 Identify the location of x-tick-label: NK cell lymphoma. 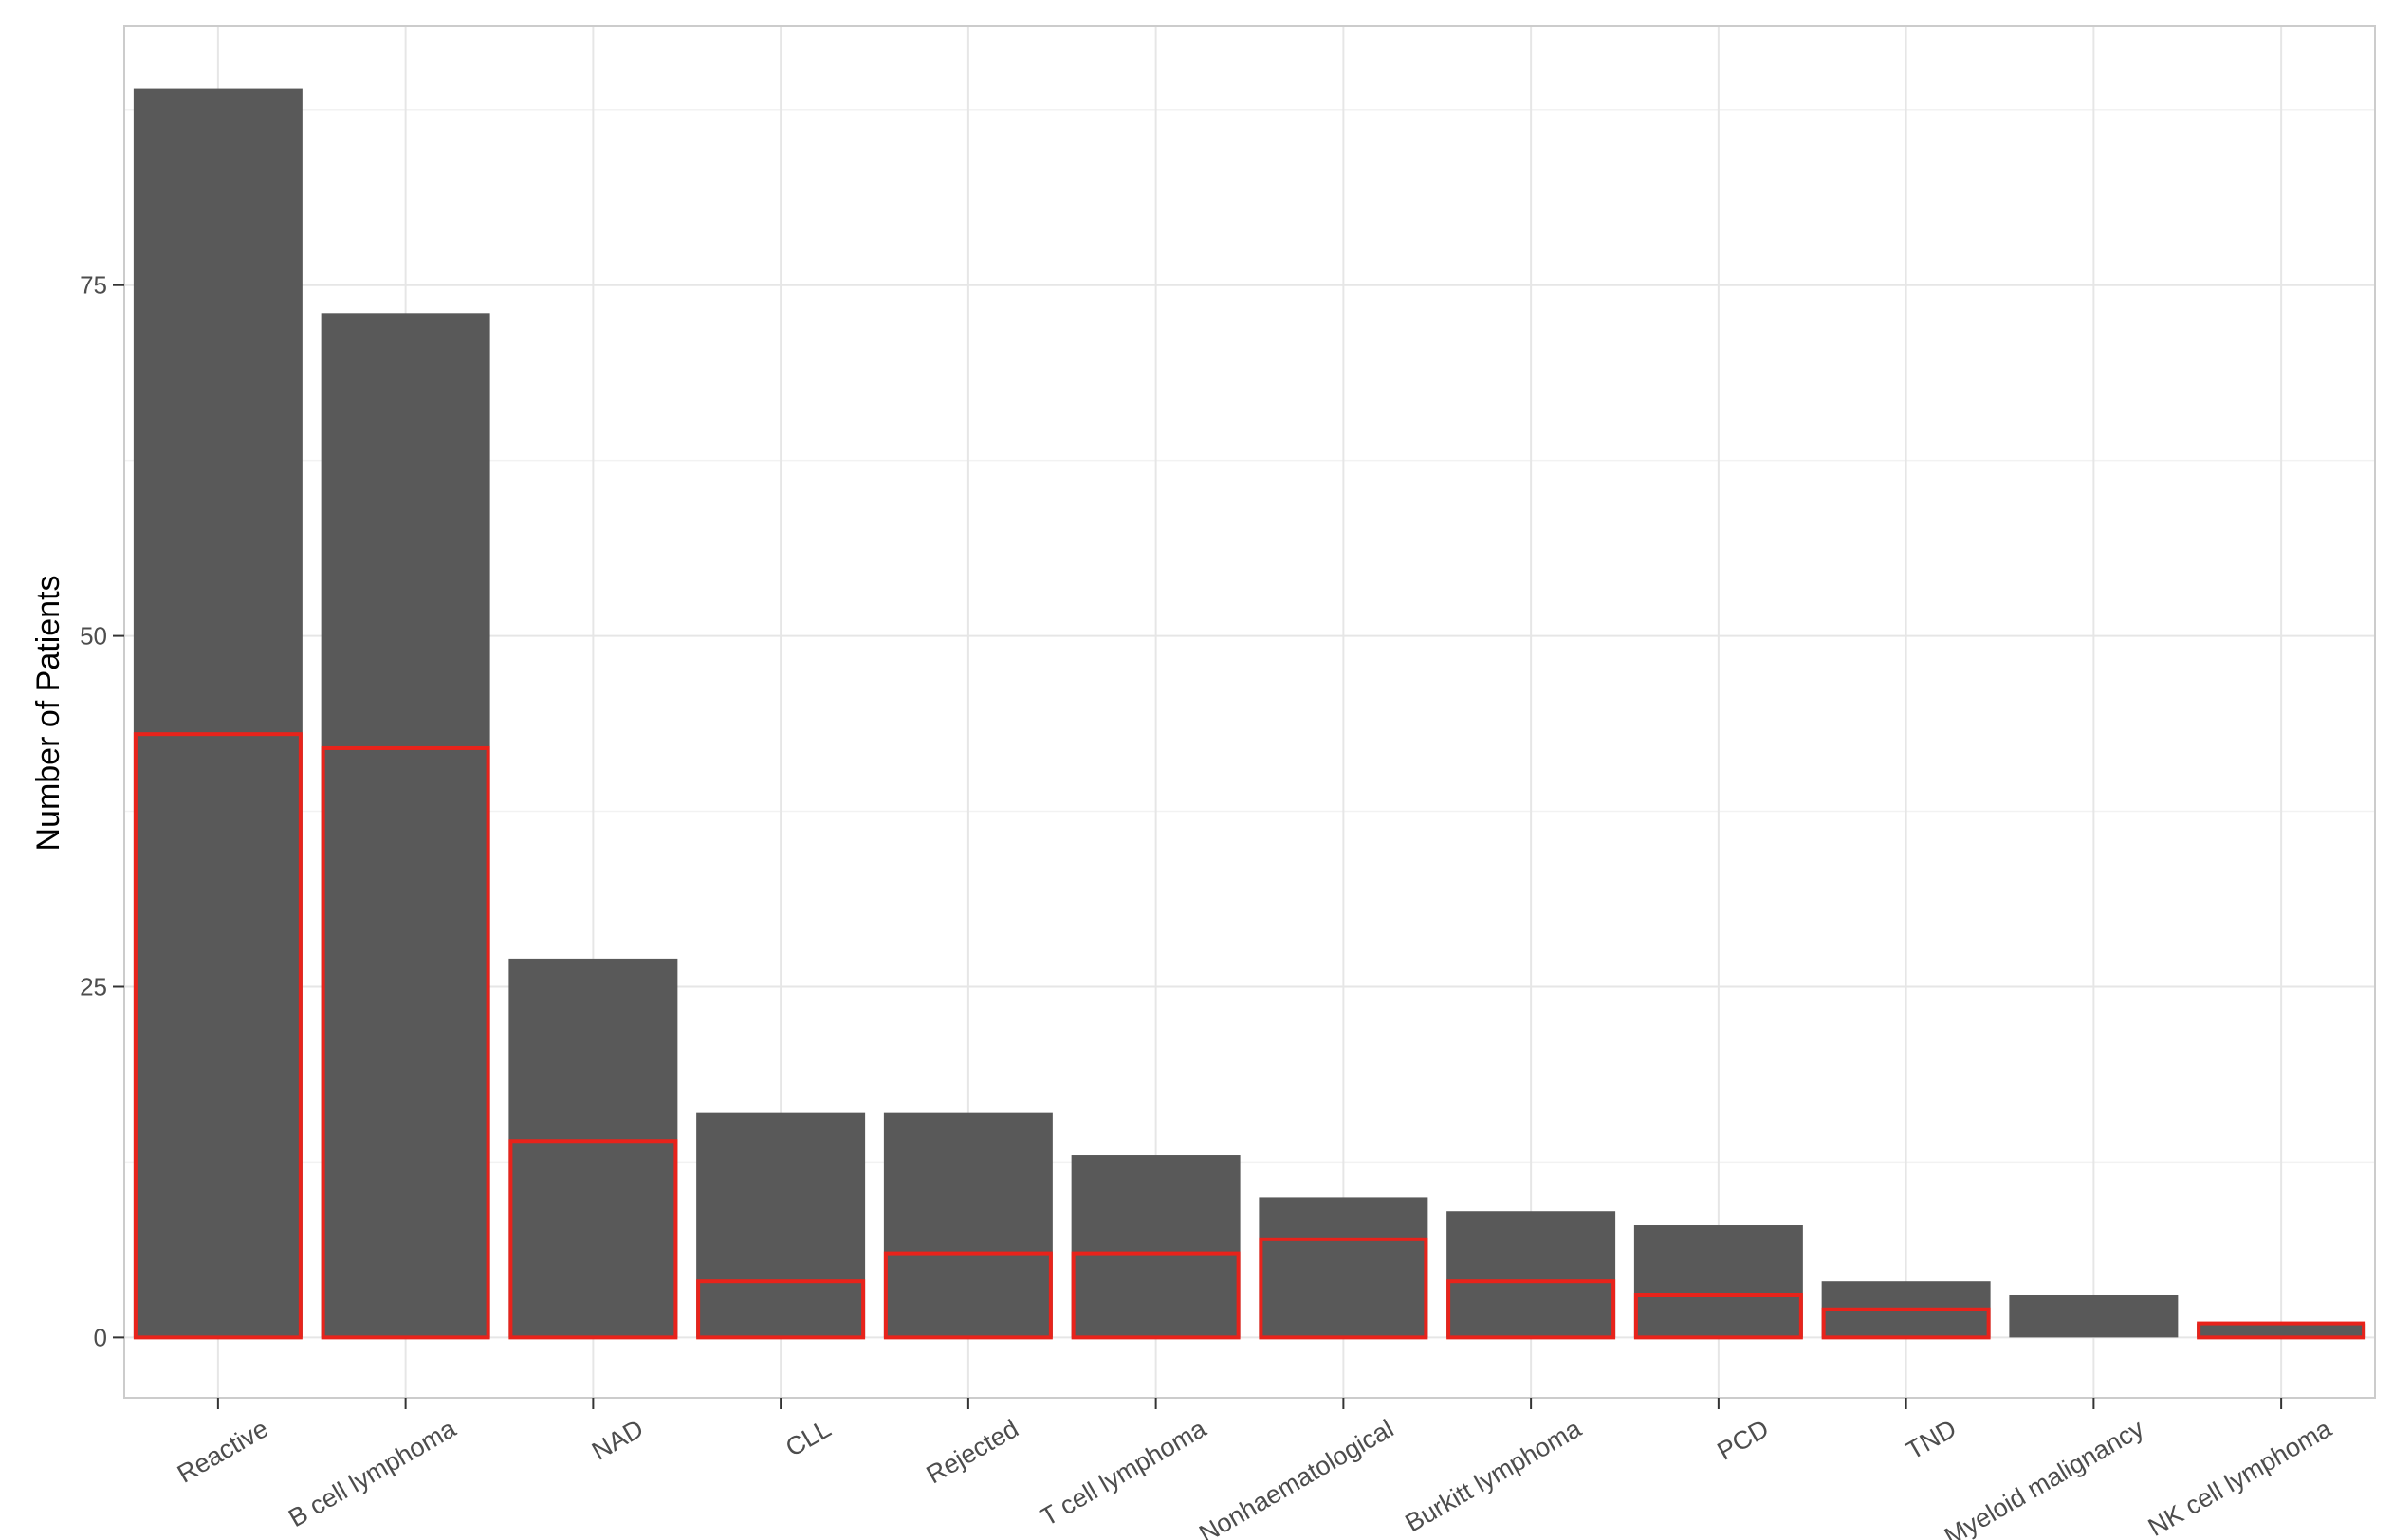
(2240, 1477).